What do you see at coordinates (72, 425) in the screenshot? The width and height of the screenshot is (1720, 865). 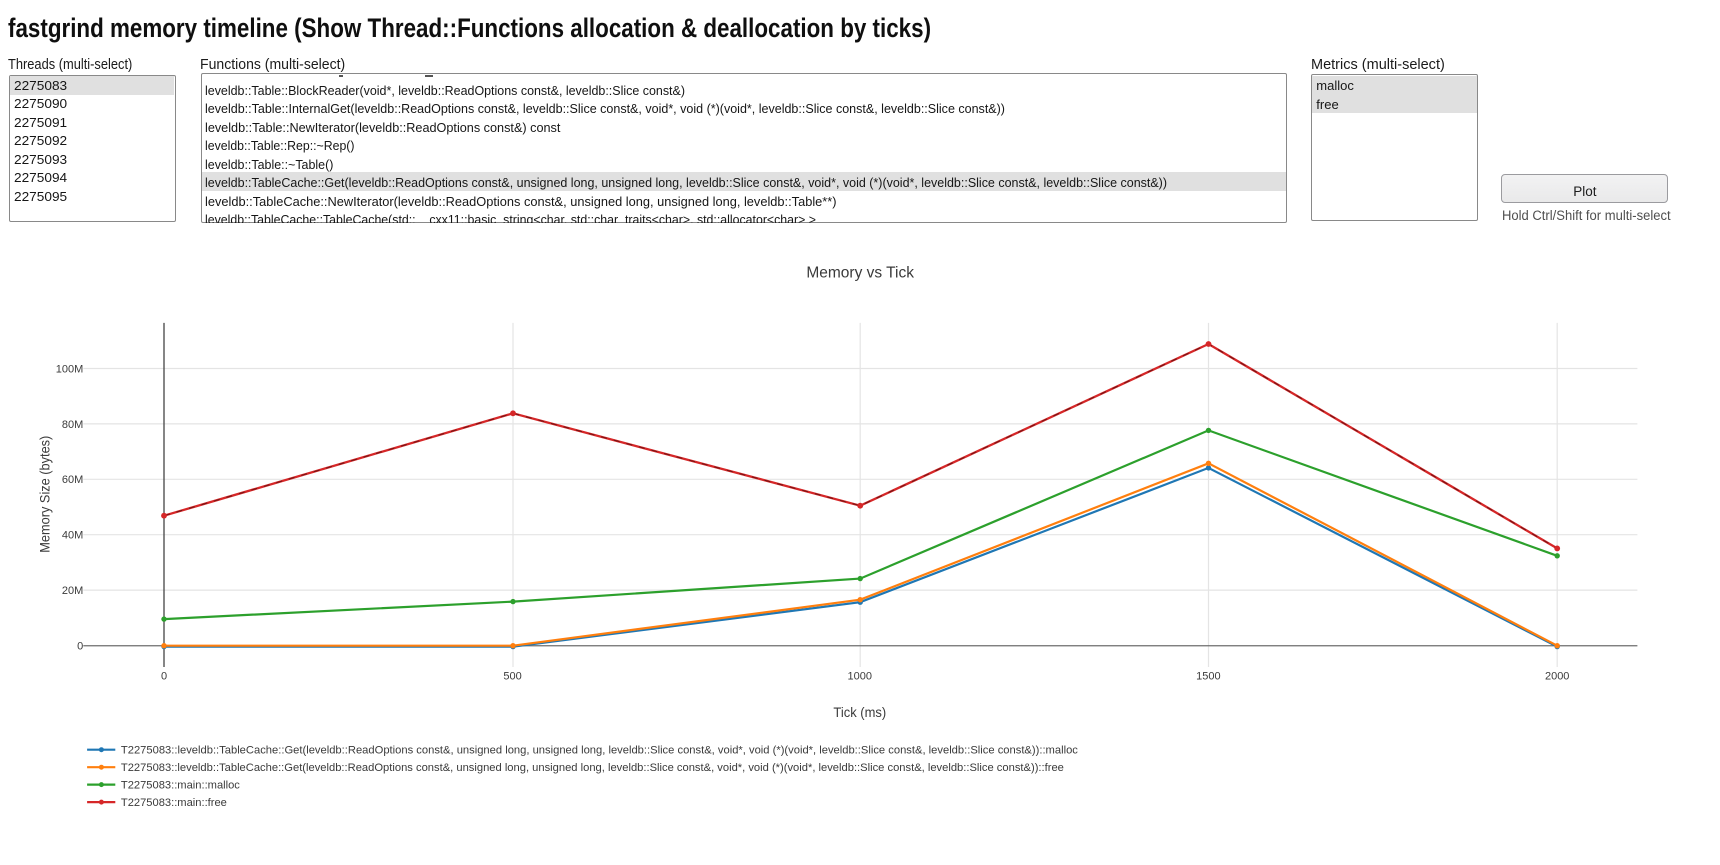 I see `svg-text: 80M` at bounding box center [72, 425].